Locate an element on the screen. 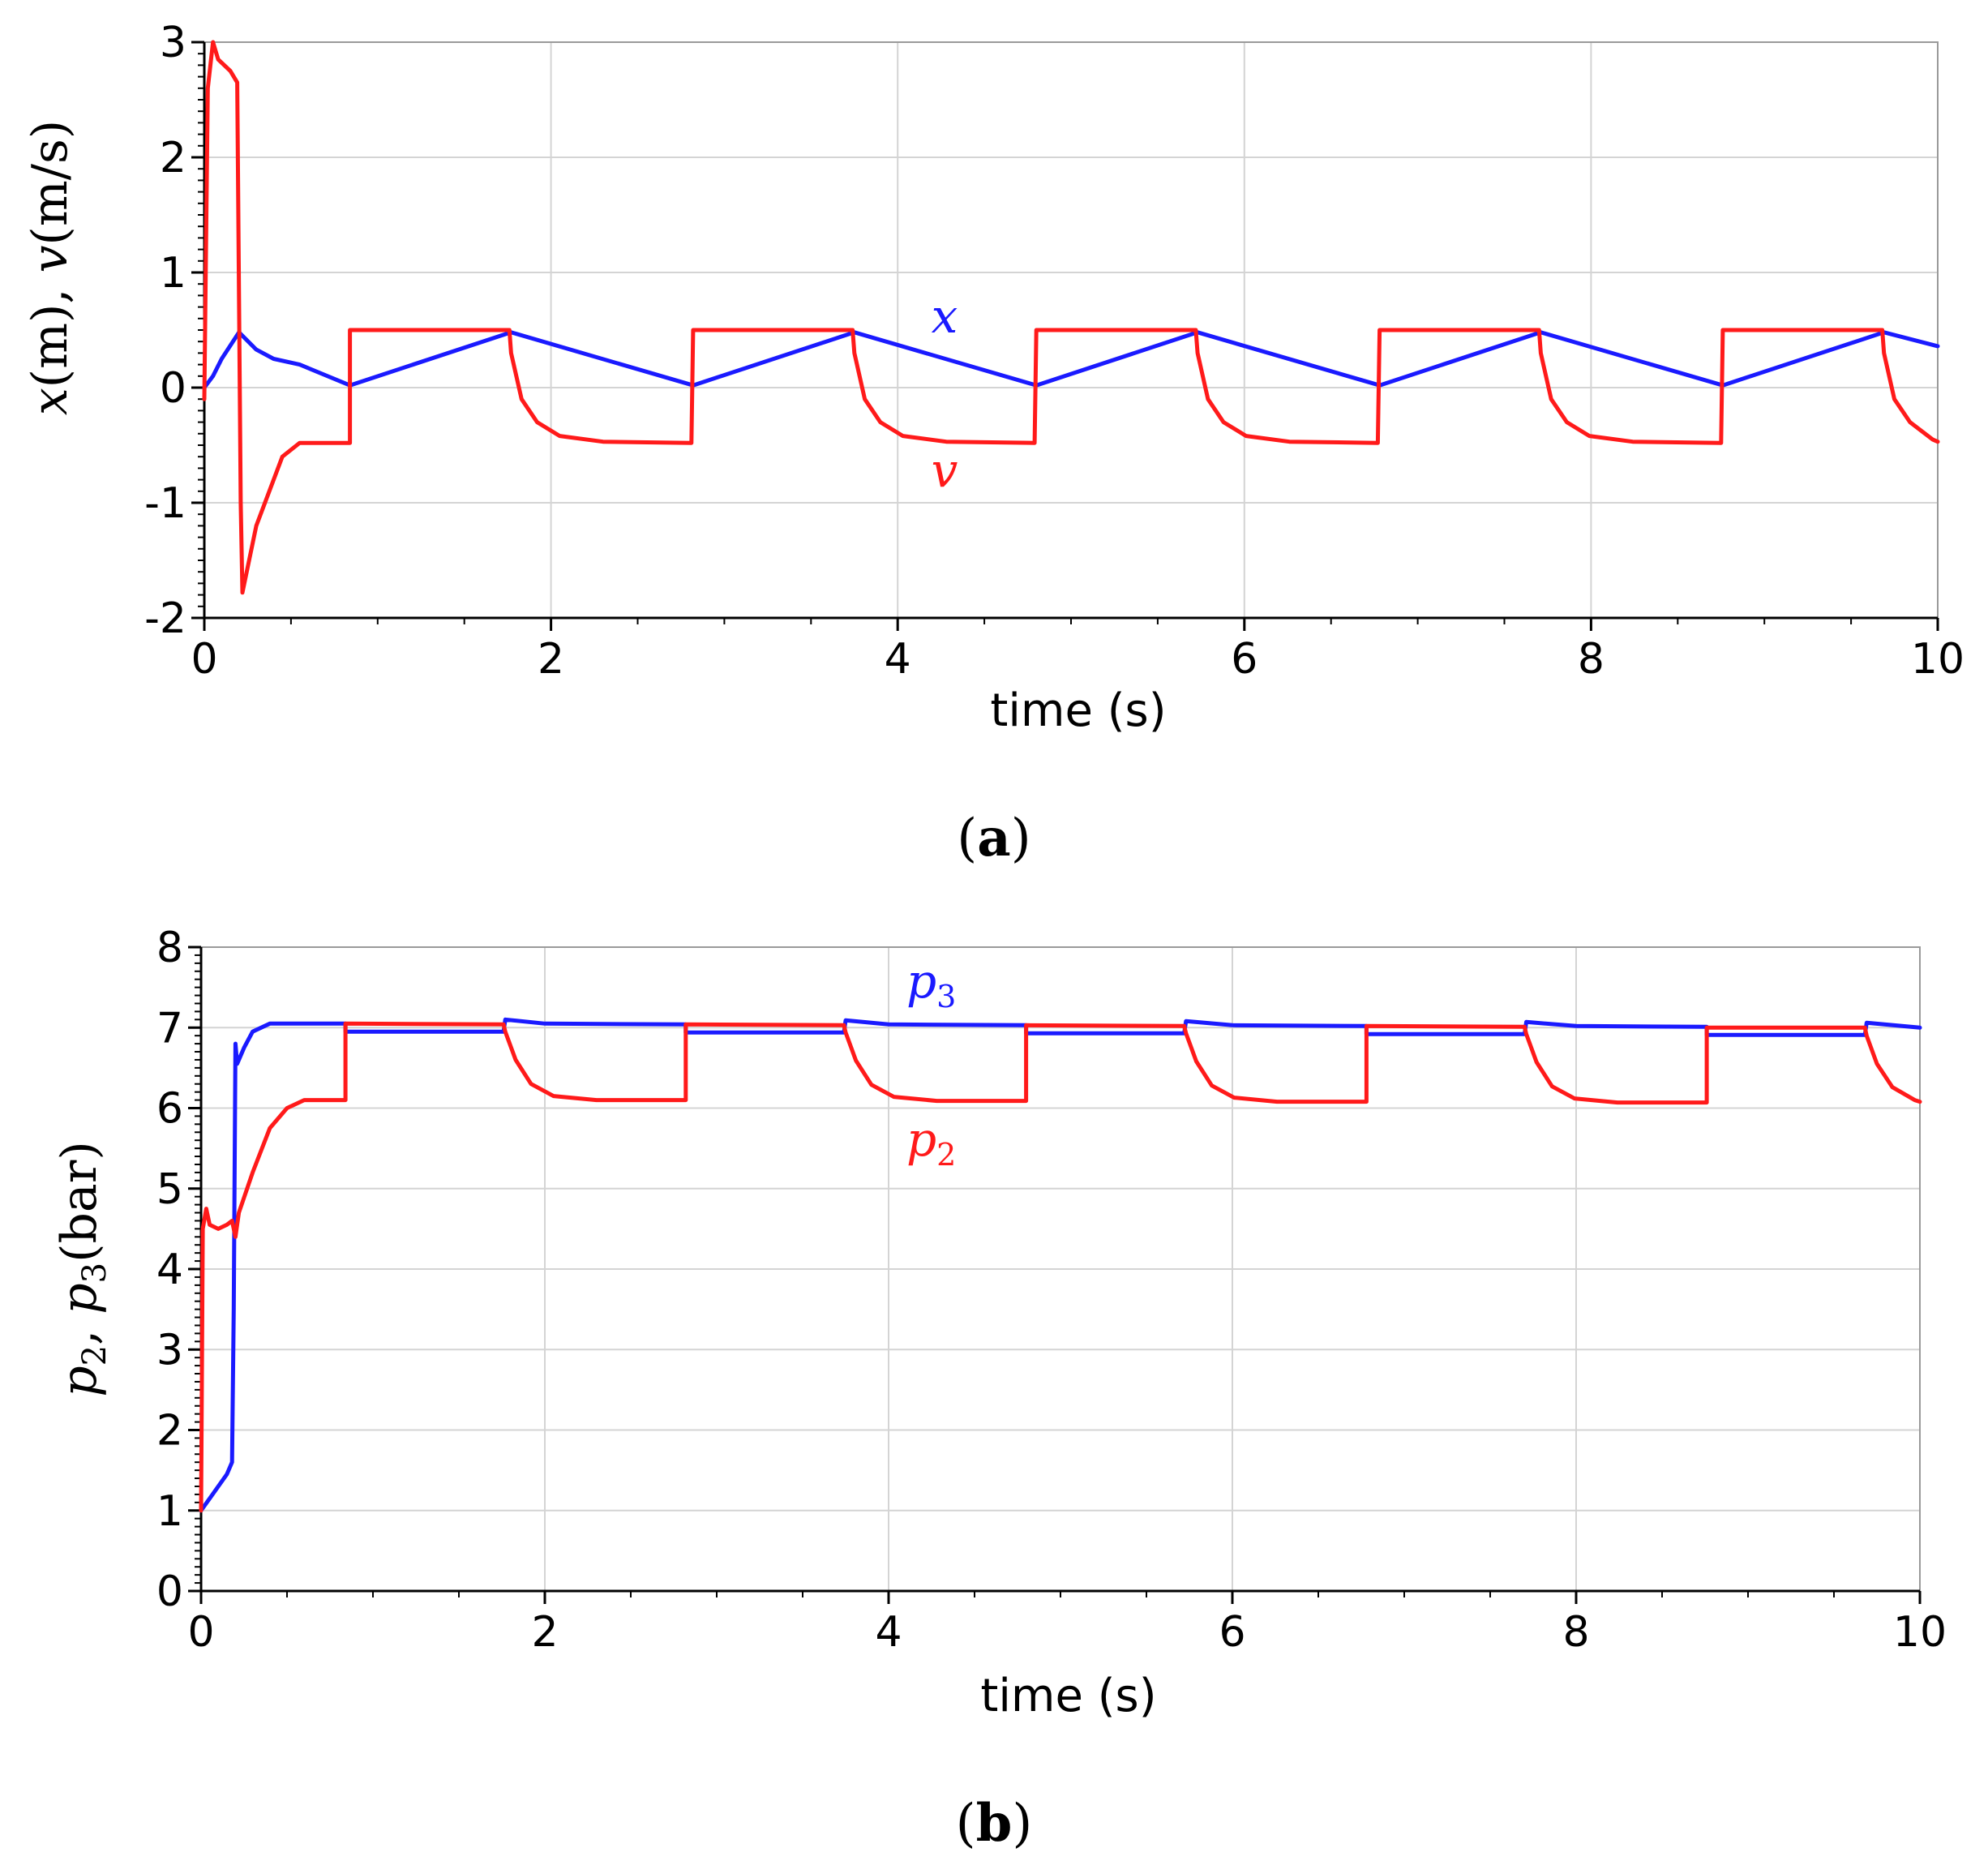 The image size is (1988, 1874). y-tick-label--1: -1 is located at coordinates (165, 504).